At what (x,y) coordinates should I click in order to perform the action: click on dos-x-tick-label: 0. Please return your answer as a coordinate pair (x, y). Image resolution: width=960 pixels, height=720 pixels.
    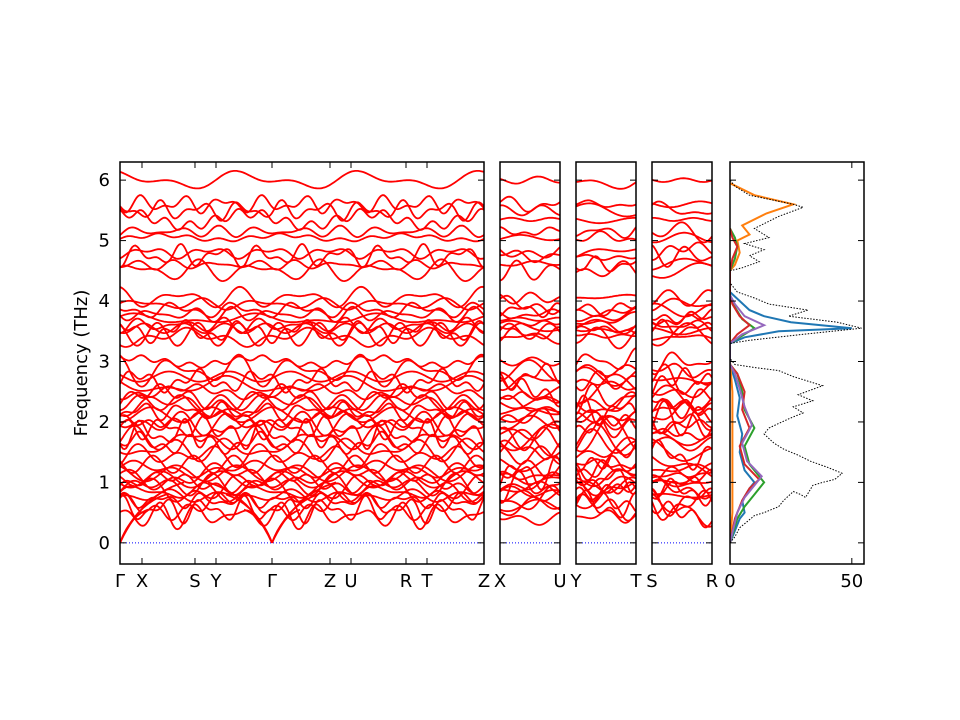
    Looking at the image, I should click on (729, 581).